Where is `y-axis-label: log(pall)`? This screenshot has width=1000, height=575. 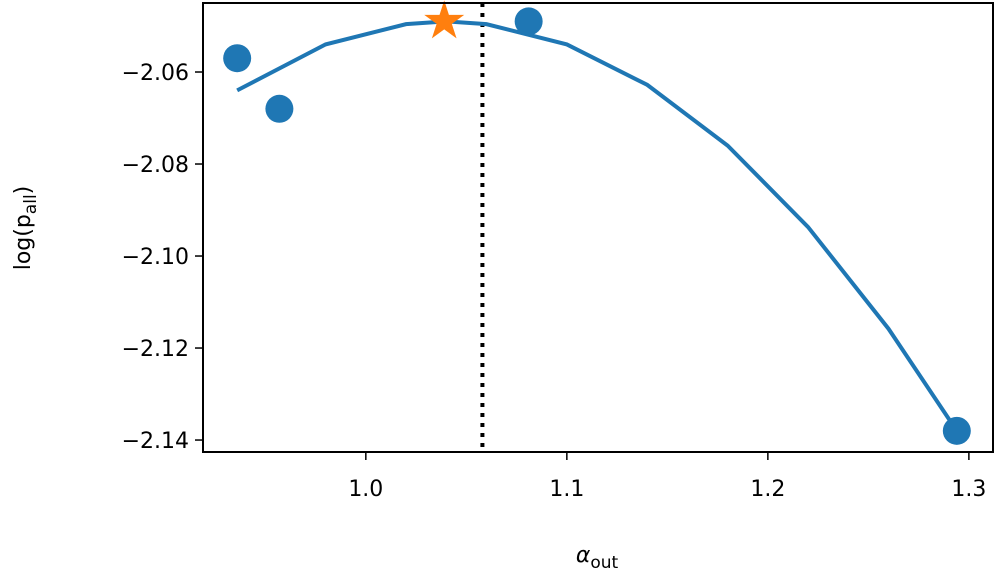
y-axis-label: log(pall) is located at coordinates (26, 228).